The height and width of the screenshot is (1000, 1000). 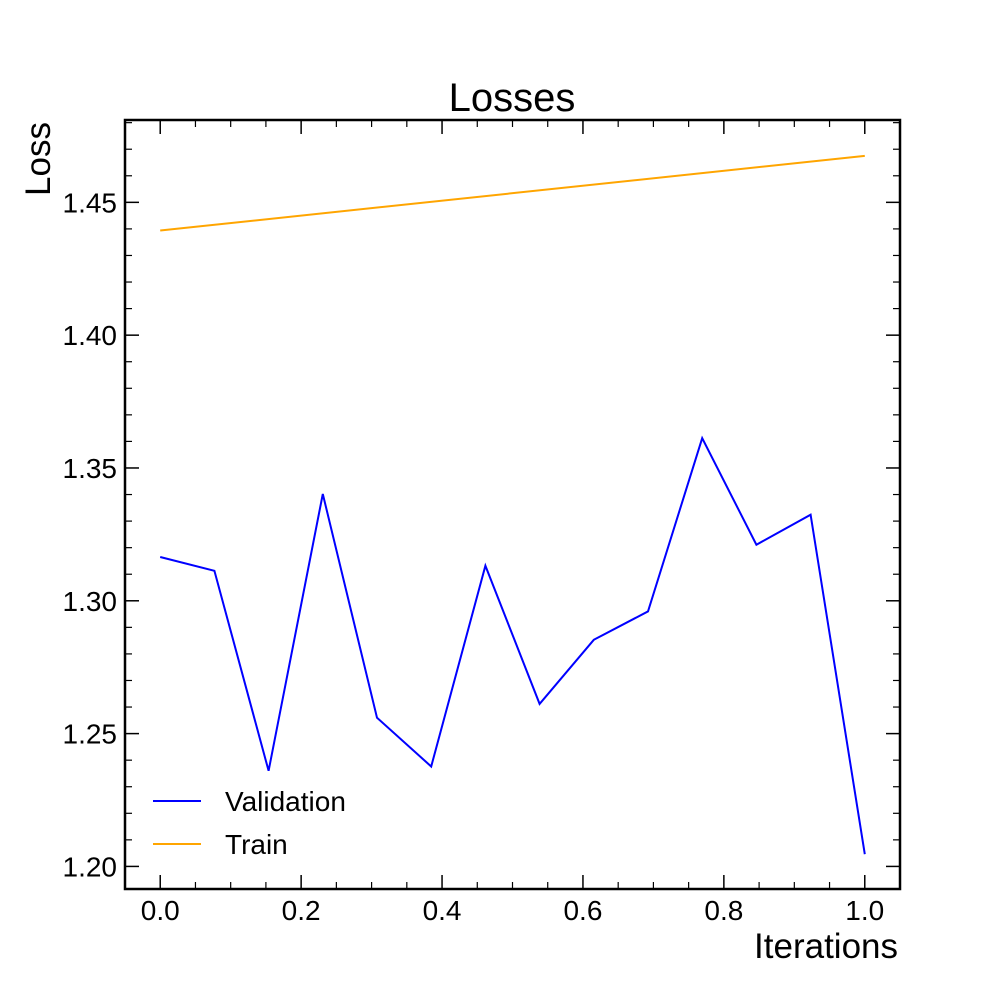 I want to click on y-tick-label: 1.25, so click(x=90, y=734).